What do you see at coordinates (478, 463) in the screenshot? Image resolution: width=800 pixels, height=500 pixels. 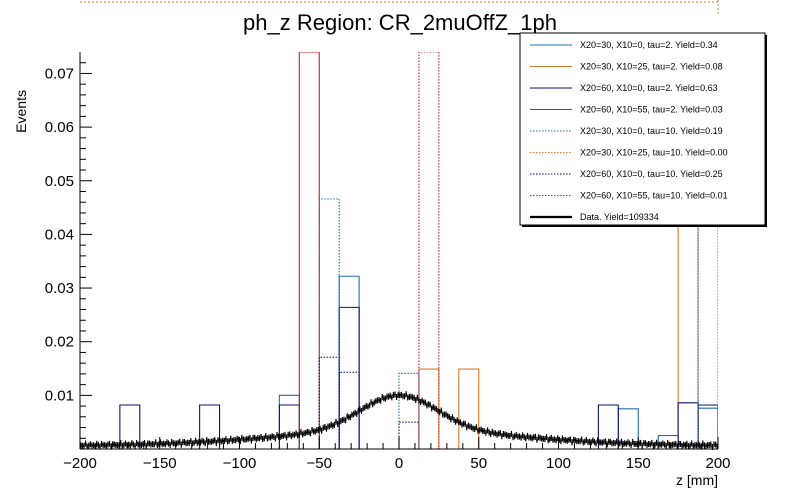 I see `x-tick-label: 50` at bounding box center [478, 463].